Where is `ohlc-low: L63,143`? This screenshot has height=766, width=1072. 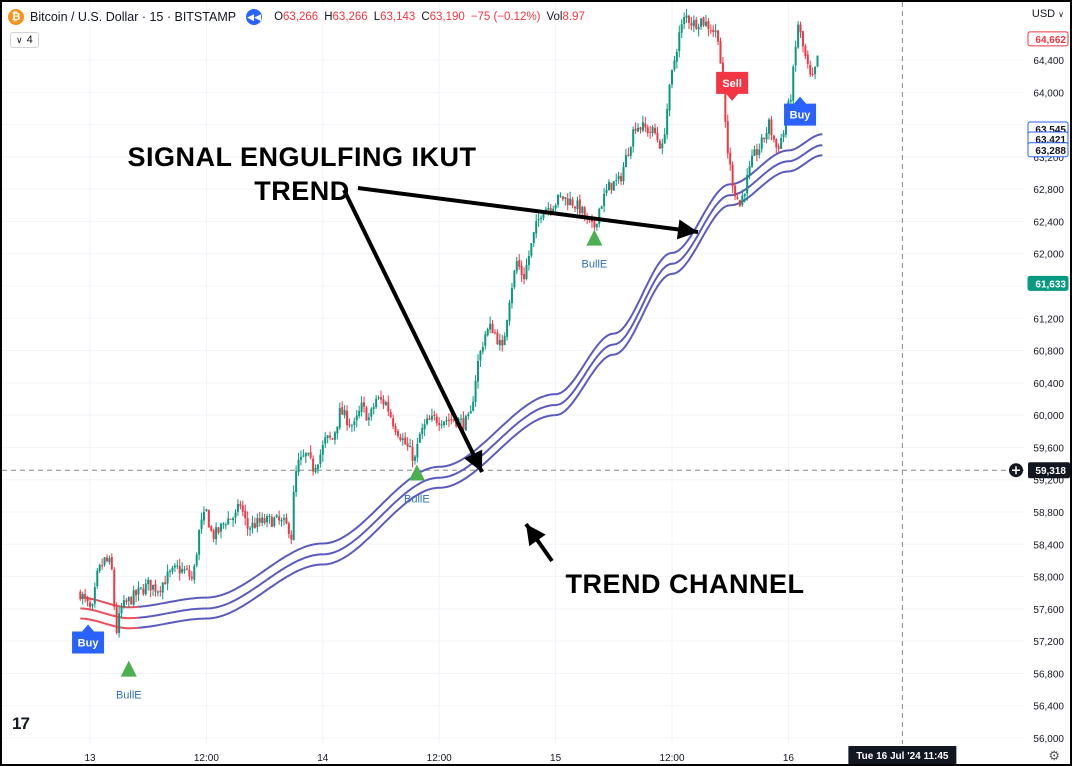 ohlc-low: L63,143 is located at coordinates (394, 17).